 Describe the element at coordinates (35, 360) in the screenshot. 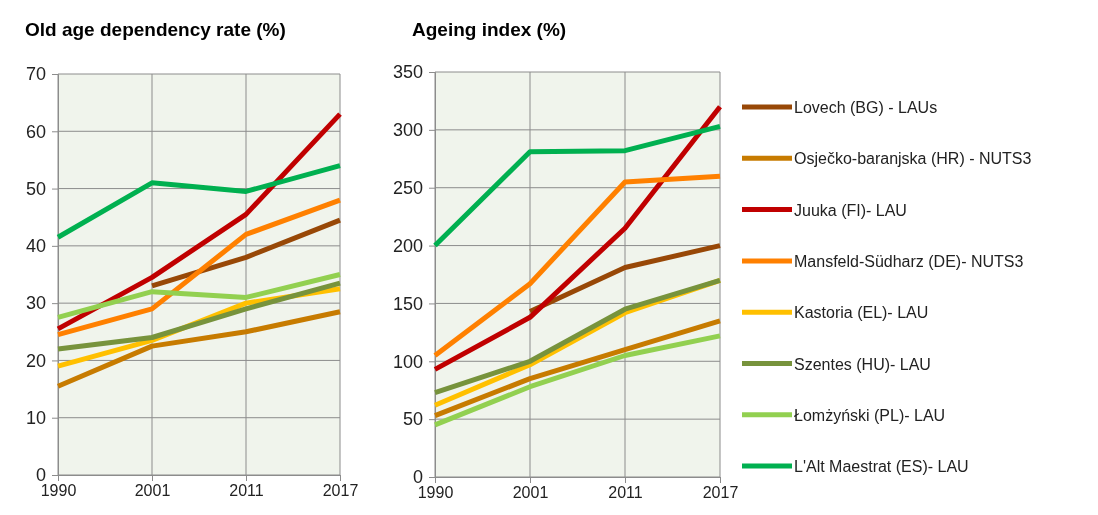

I see `y-tick-label: 20` at that location.